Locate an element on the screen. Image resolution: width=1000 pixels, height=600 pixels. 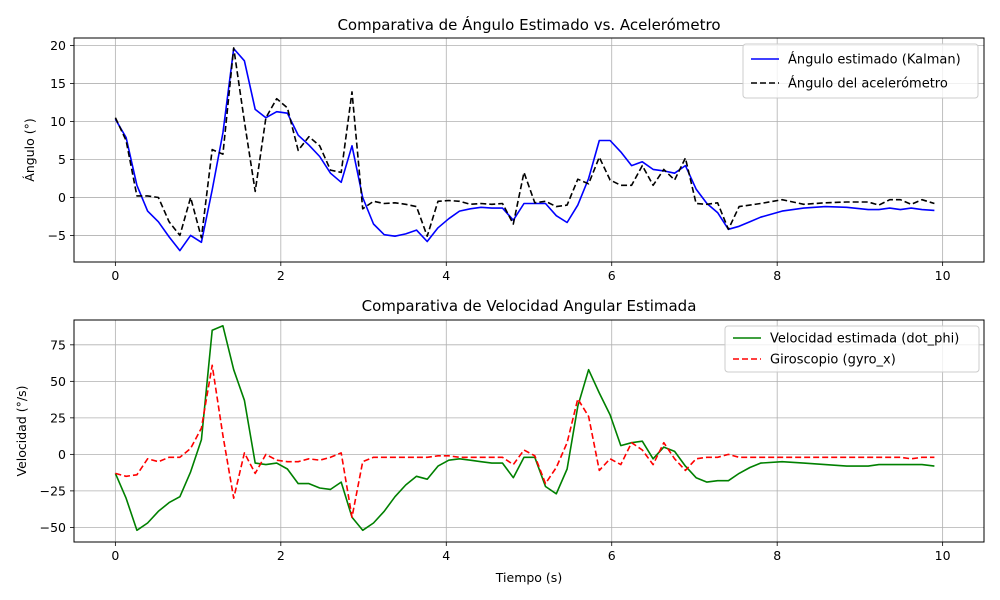
velocity-x-tick-label: 8 is located at coordinates (777, 555).